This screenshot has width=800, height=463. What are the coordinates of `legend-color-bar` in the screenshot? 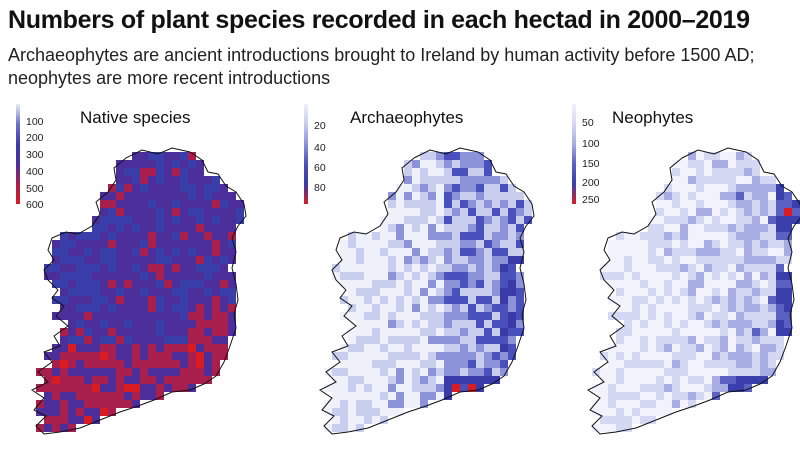 It's located at (18, 154).